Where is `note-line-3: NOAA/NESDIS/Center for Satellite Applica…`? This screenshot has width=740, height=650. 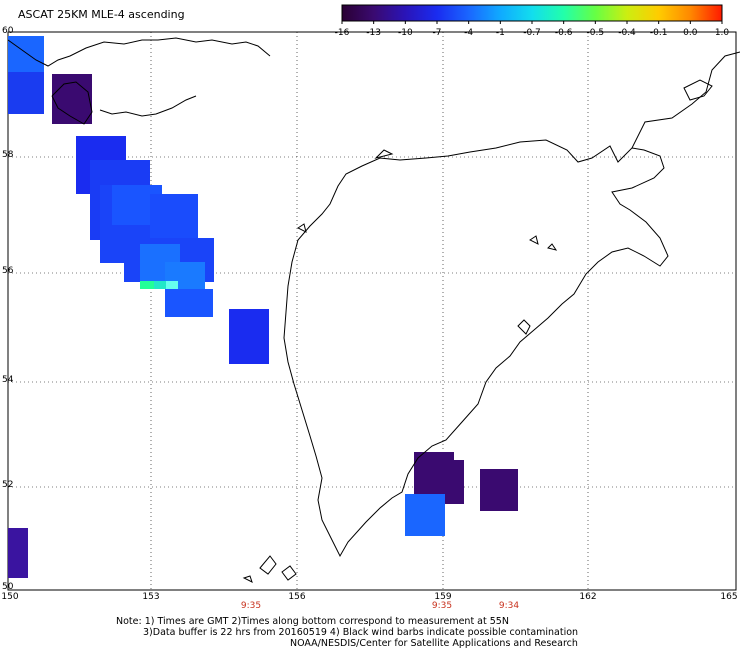
note-line-3: NOAA/NESDIS/Center for Satellite Applica… is located at coordinates (434, 643).